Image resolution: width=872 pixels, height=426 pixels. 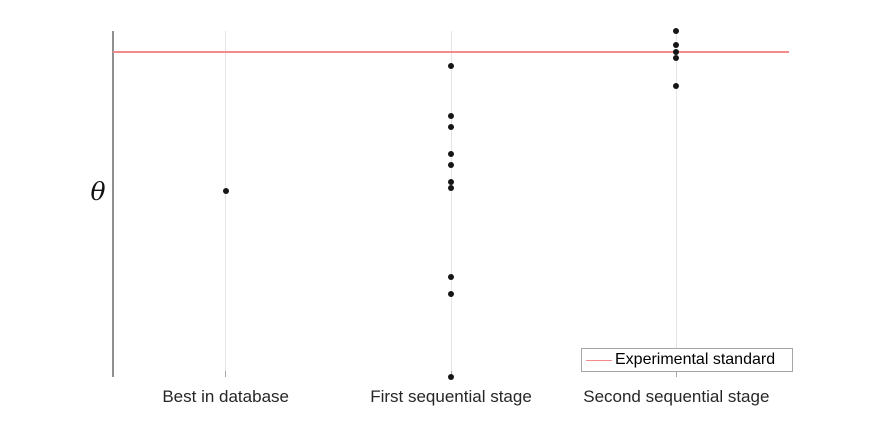 I want to click on reference-line, so click(x=451, y=52).